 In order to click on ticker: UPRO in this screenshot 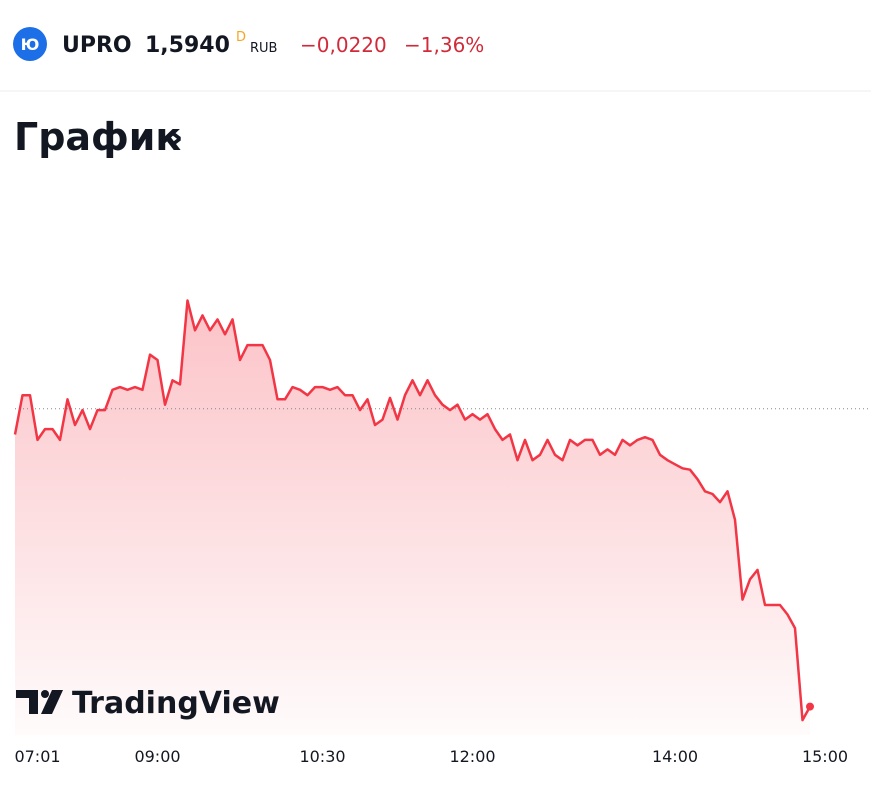, I will do `click(97, 45)`.